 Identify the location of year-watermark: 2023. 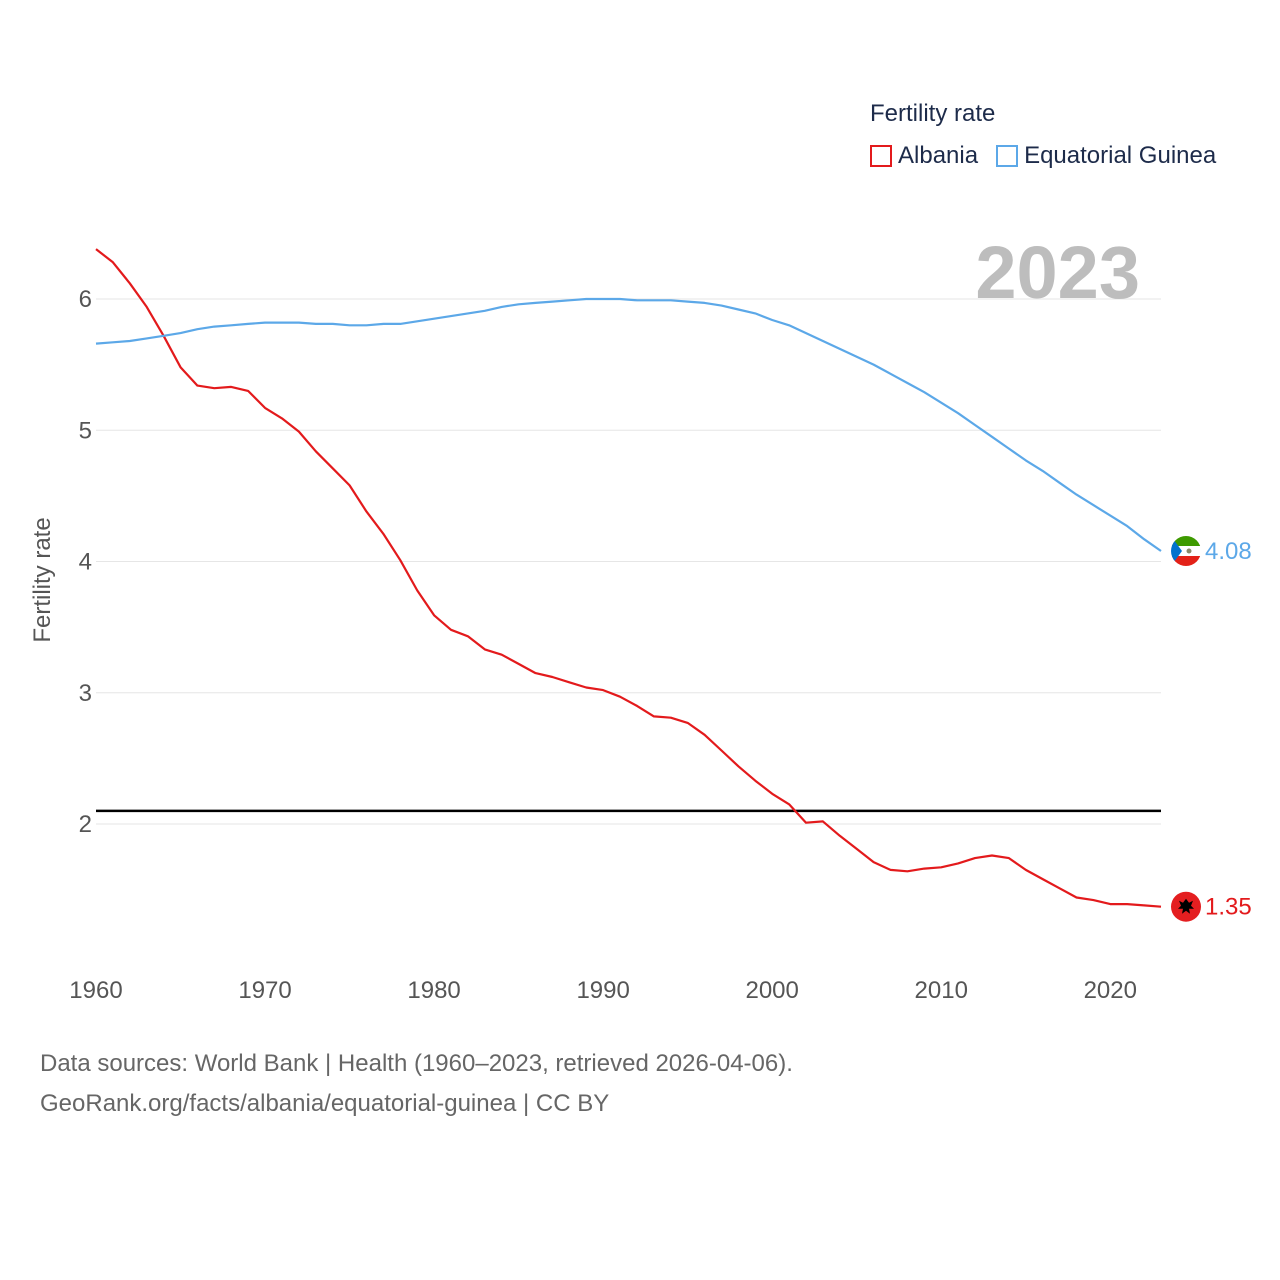
(1057, 272).